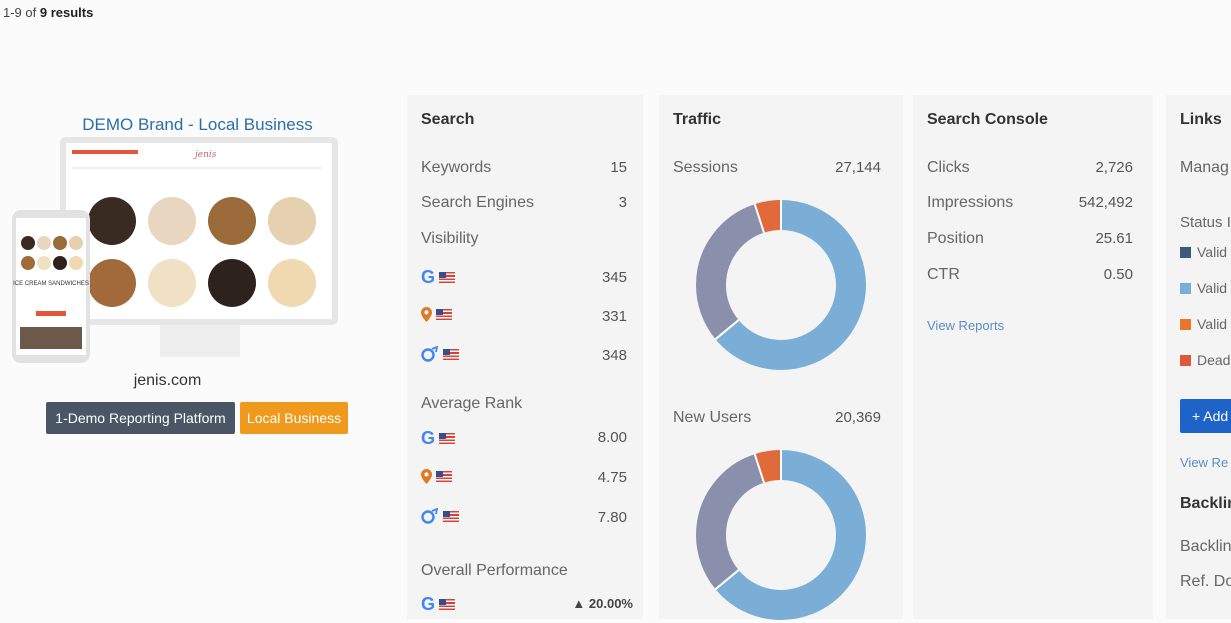 This screenshot has height=623, width=1231. What do you see at coordinates (966, 325) in the screenshot?
I see `view-reports-link: View Reports` at bounding box center [966, 325].